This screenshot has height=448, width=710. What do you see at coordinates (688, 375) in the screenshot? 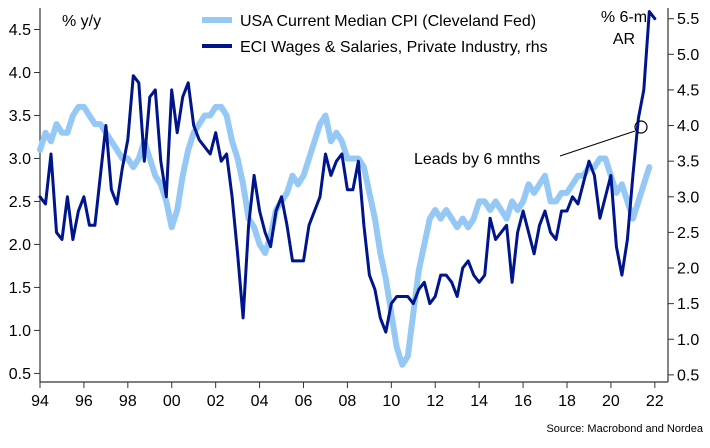
I see `right-y-tick-label: 0.5` at bounding box center [688, 375].